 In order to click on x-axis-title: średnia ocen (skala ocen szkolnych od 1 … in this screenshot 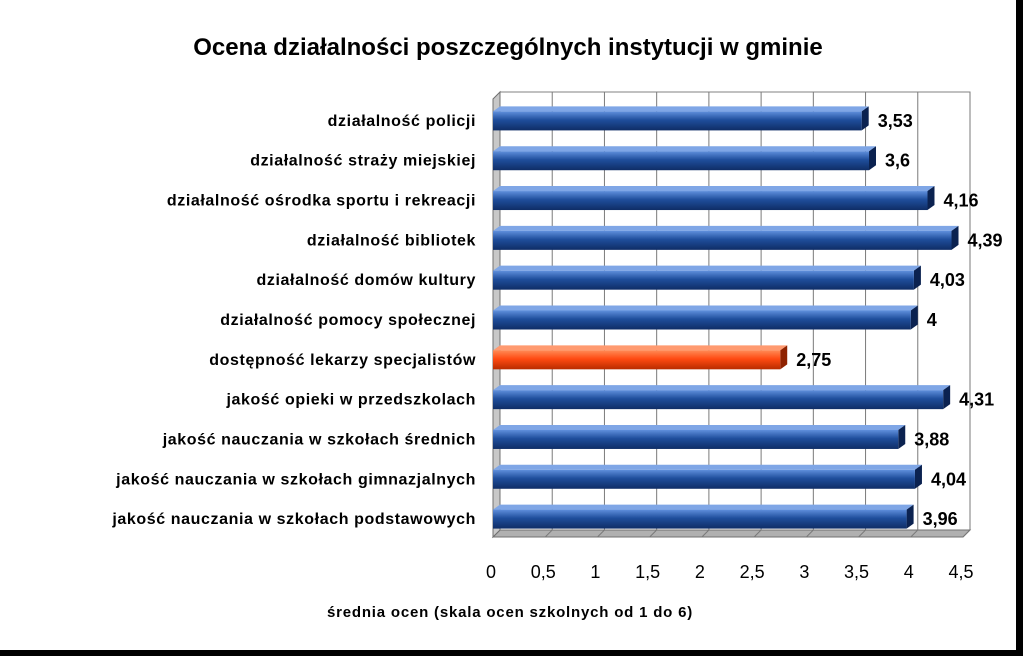, I will do `click(510, 612)`.